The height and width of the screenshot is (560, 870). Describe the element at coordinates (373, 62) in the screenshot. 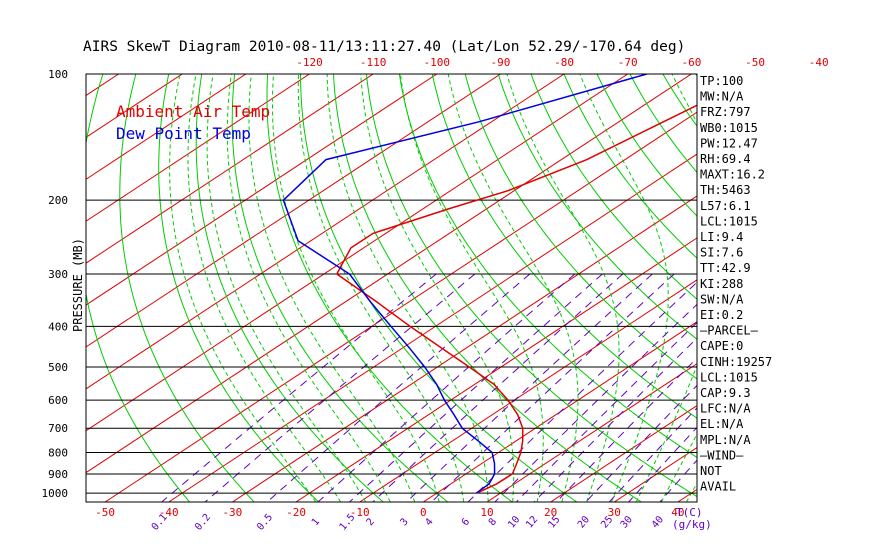

I see `top-temp-tick-label: -110` at that location.